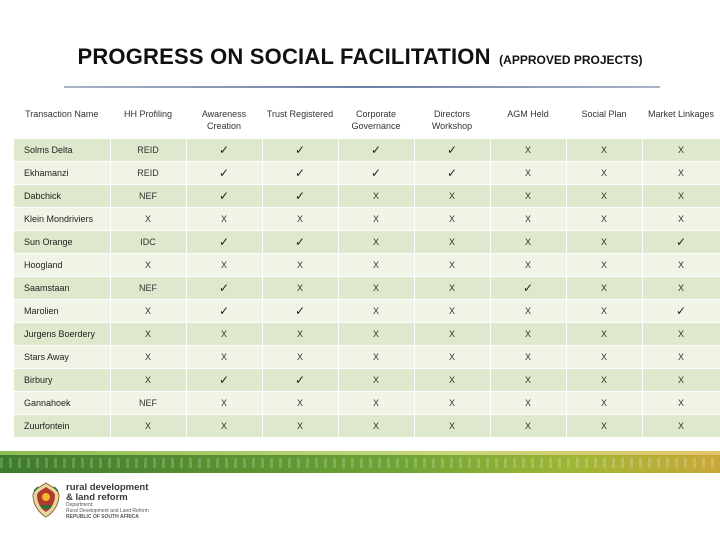 Image resolution: width=720 pixels, height=540 pixels. Describe the element at coordinates (148, 173) in the screenshot. I see `hh-profiling-cell: REID` at that location.